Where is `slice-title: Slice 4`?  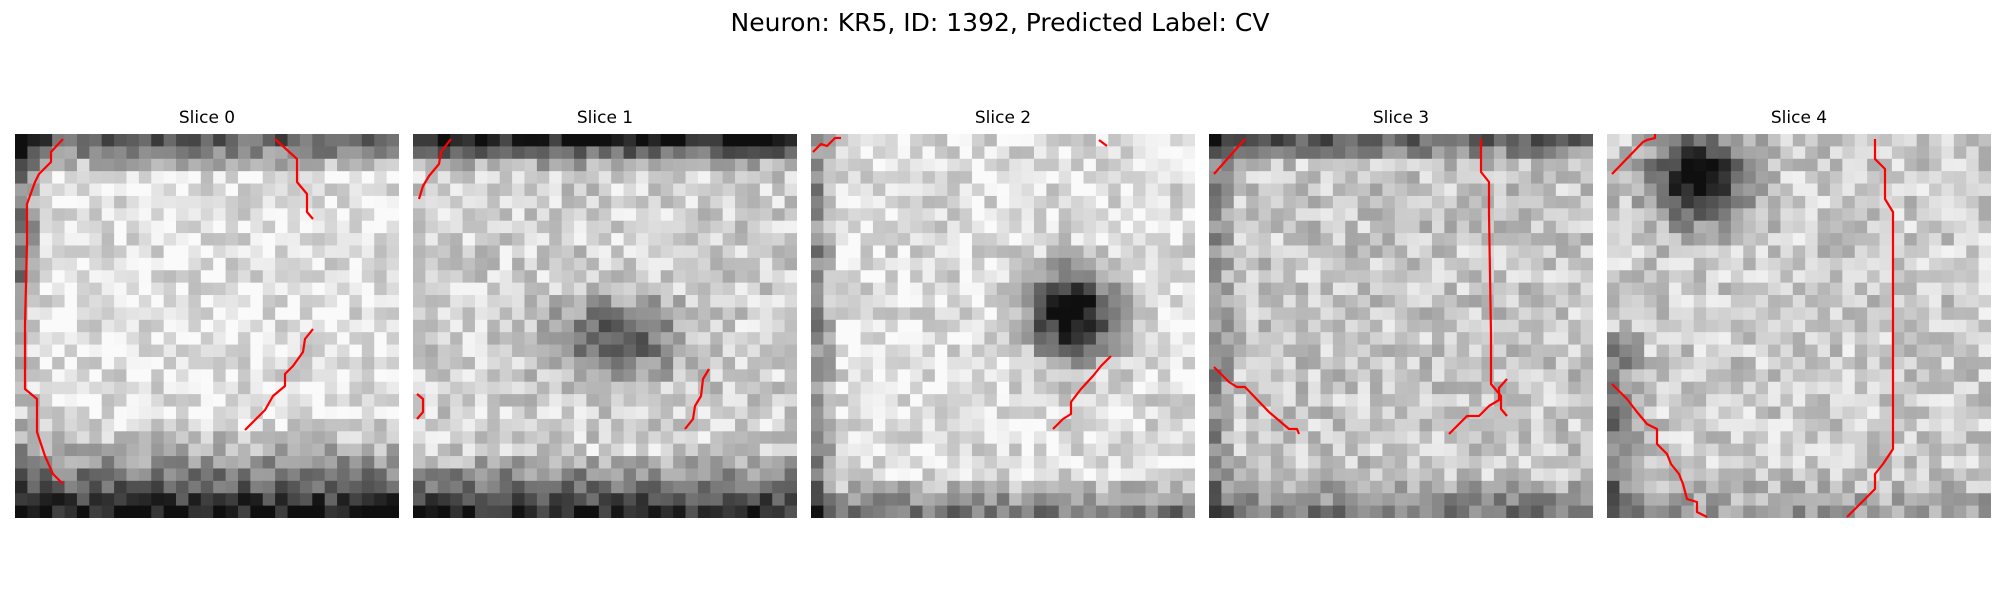 slice-title: Slice 4 is located at coordinates (1799, 118).